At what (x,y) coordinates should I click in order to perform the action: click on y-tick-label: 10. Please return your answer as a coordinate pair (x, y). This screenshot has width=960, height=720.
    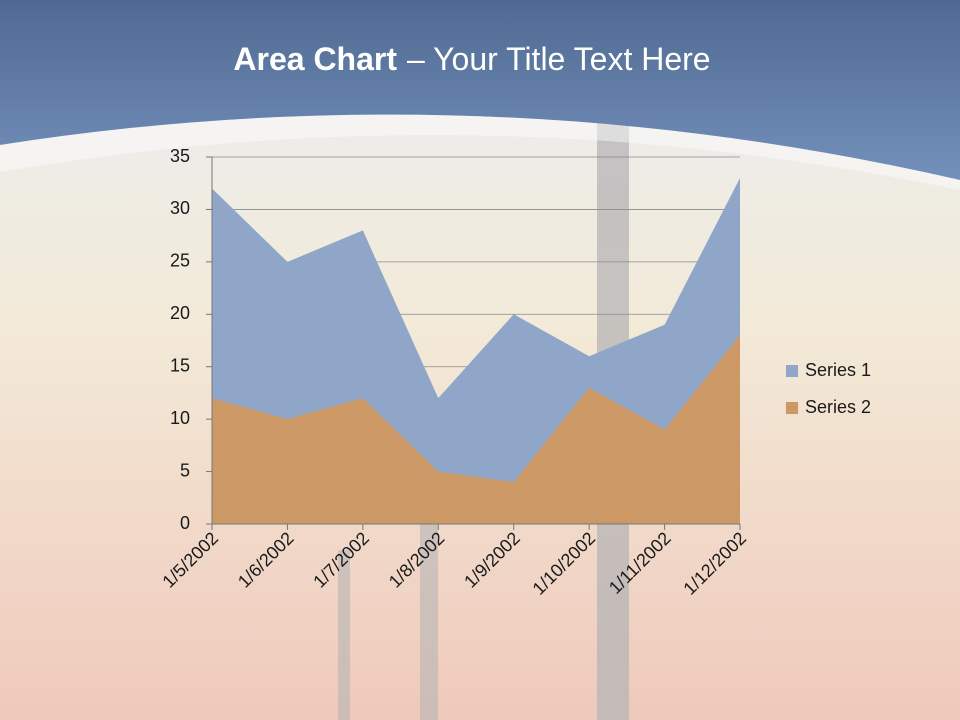
    Looking at the image, I should click on (180, 418).